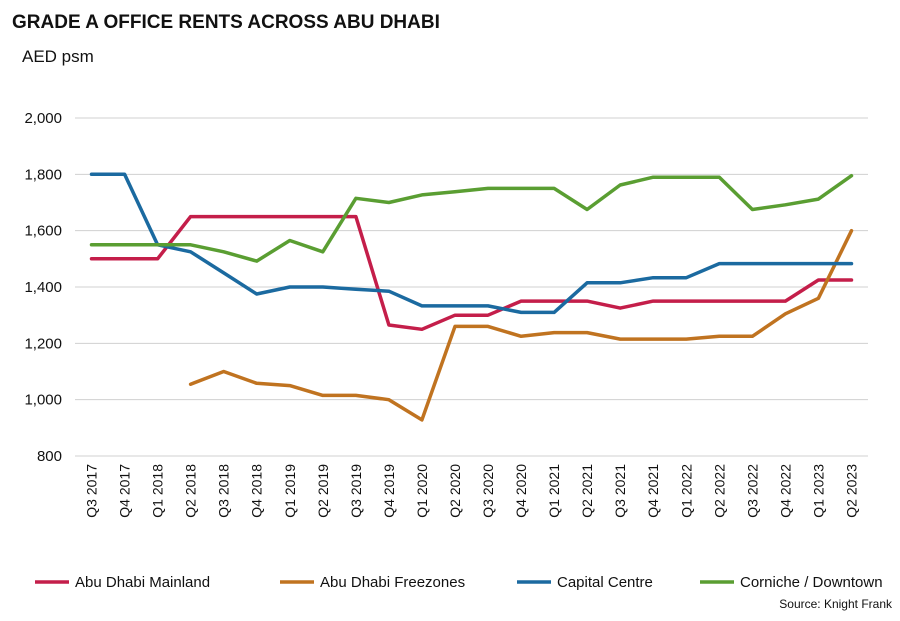 The image size is (900, 621). I want to click on series-line-corniche-downtown, so click(471, 218).